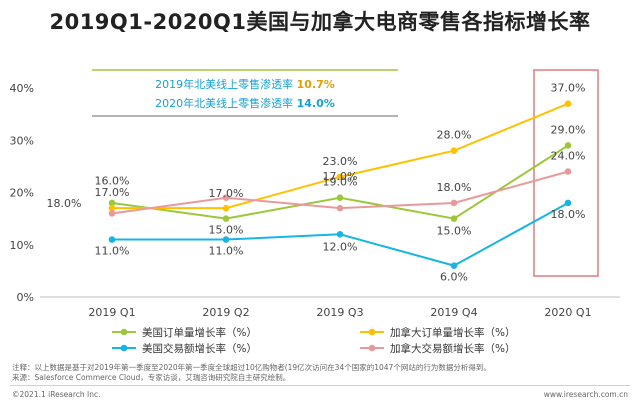  I want to click on legend-marker-us_orders, so click(124, 332).